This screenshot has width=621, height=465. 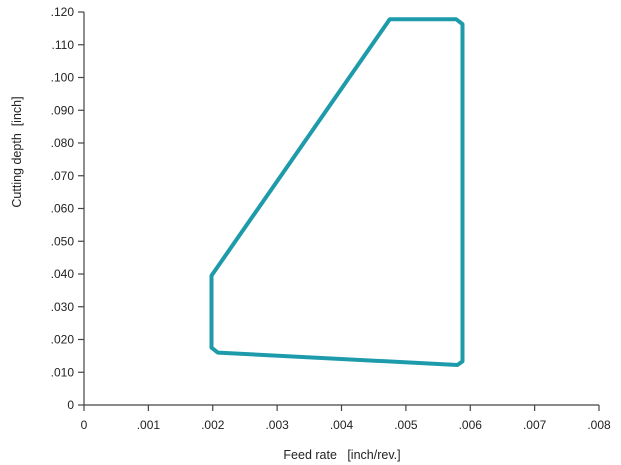 What do you see at coordinates (341, 455) in the screenshot?
I see `x-axis-title: Feed rate [inch/rev.]` at bounding box center [341, 455].